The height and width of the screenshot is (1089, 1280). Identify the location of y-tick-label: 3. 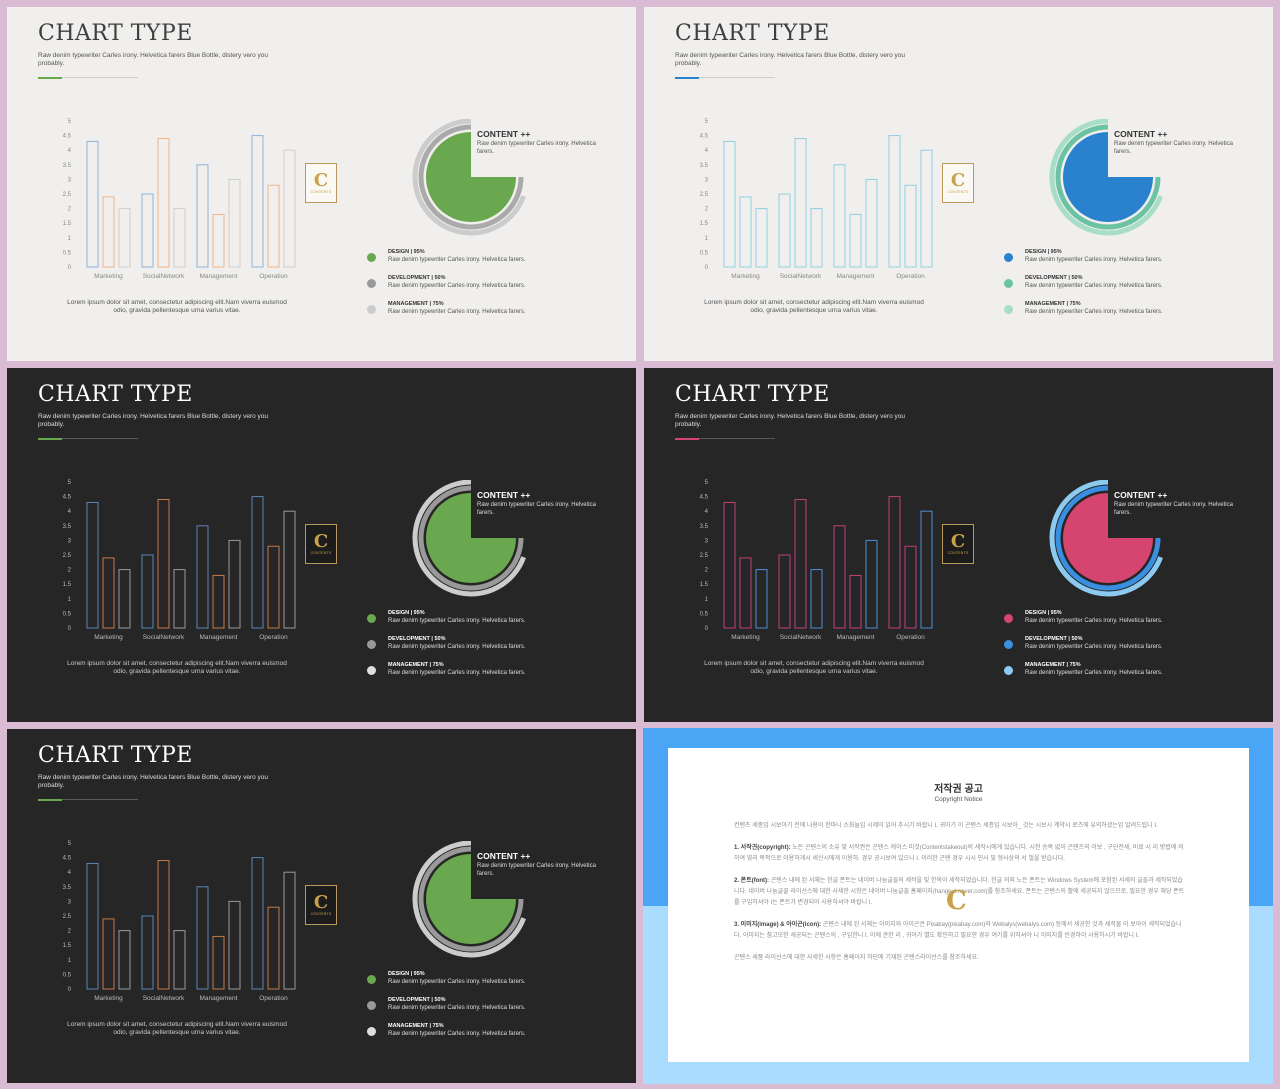
(70, 180).